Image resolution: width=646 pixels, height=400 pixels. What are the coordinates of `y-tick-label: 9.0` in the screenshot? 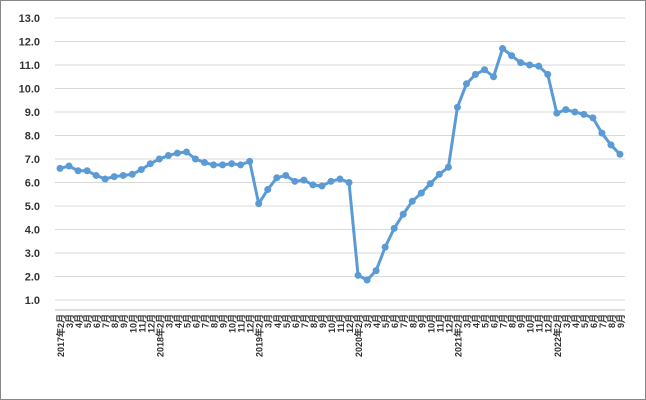 It's located at (32, 113).